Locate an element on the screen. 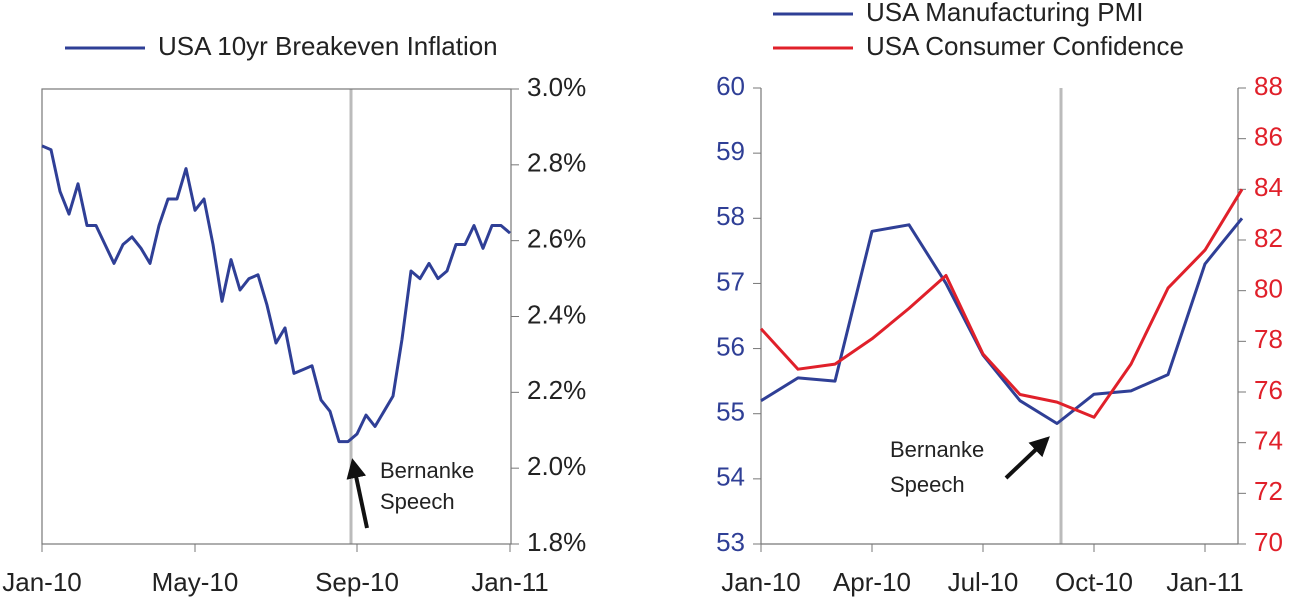  y-tick-label: 2.6% is located at coordinates (556, 239).